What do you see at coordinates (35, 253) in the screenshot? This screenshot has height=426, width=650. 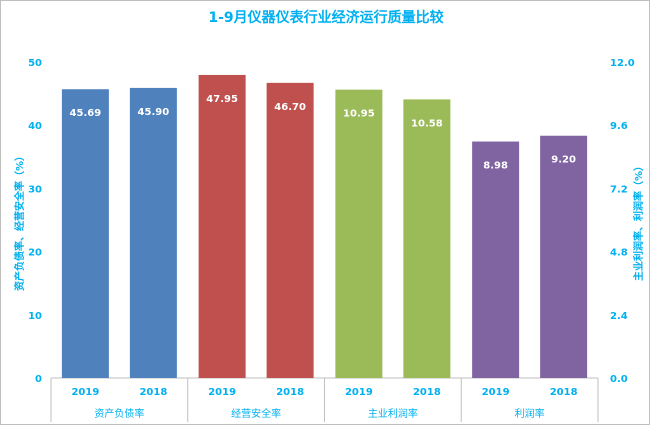 I see `left-tick-label: 20` at bounding box center [35, 253].